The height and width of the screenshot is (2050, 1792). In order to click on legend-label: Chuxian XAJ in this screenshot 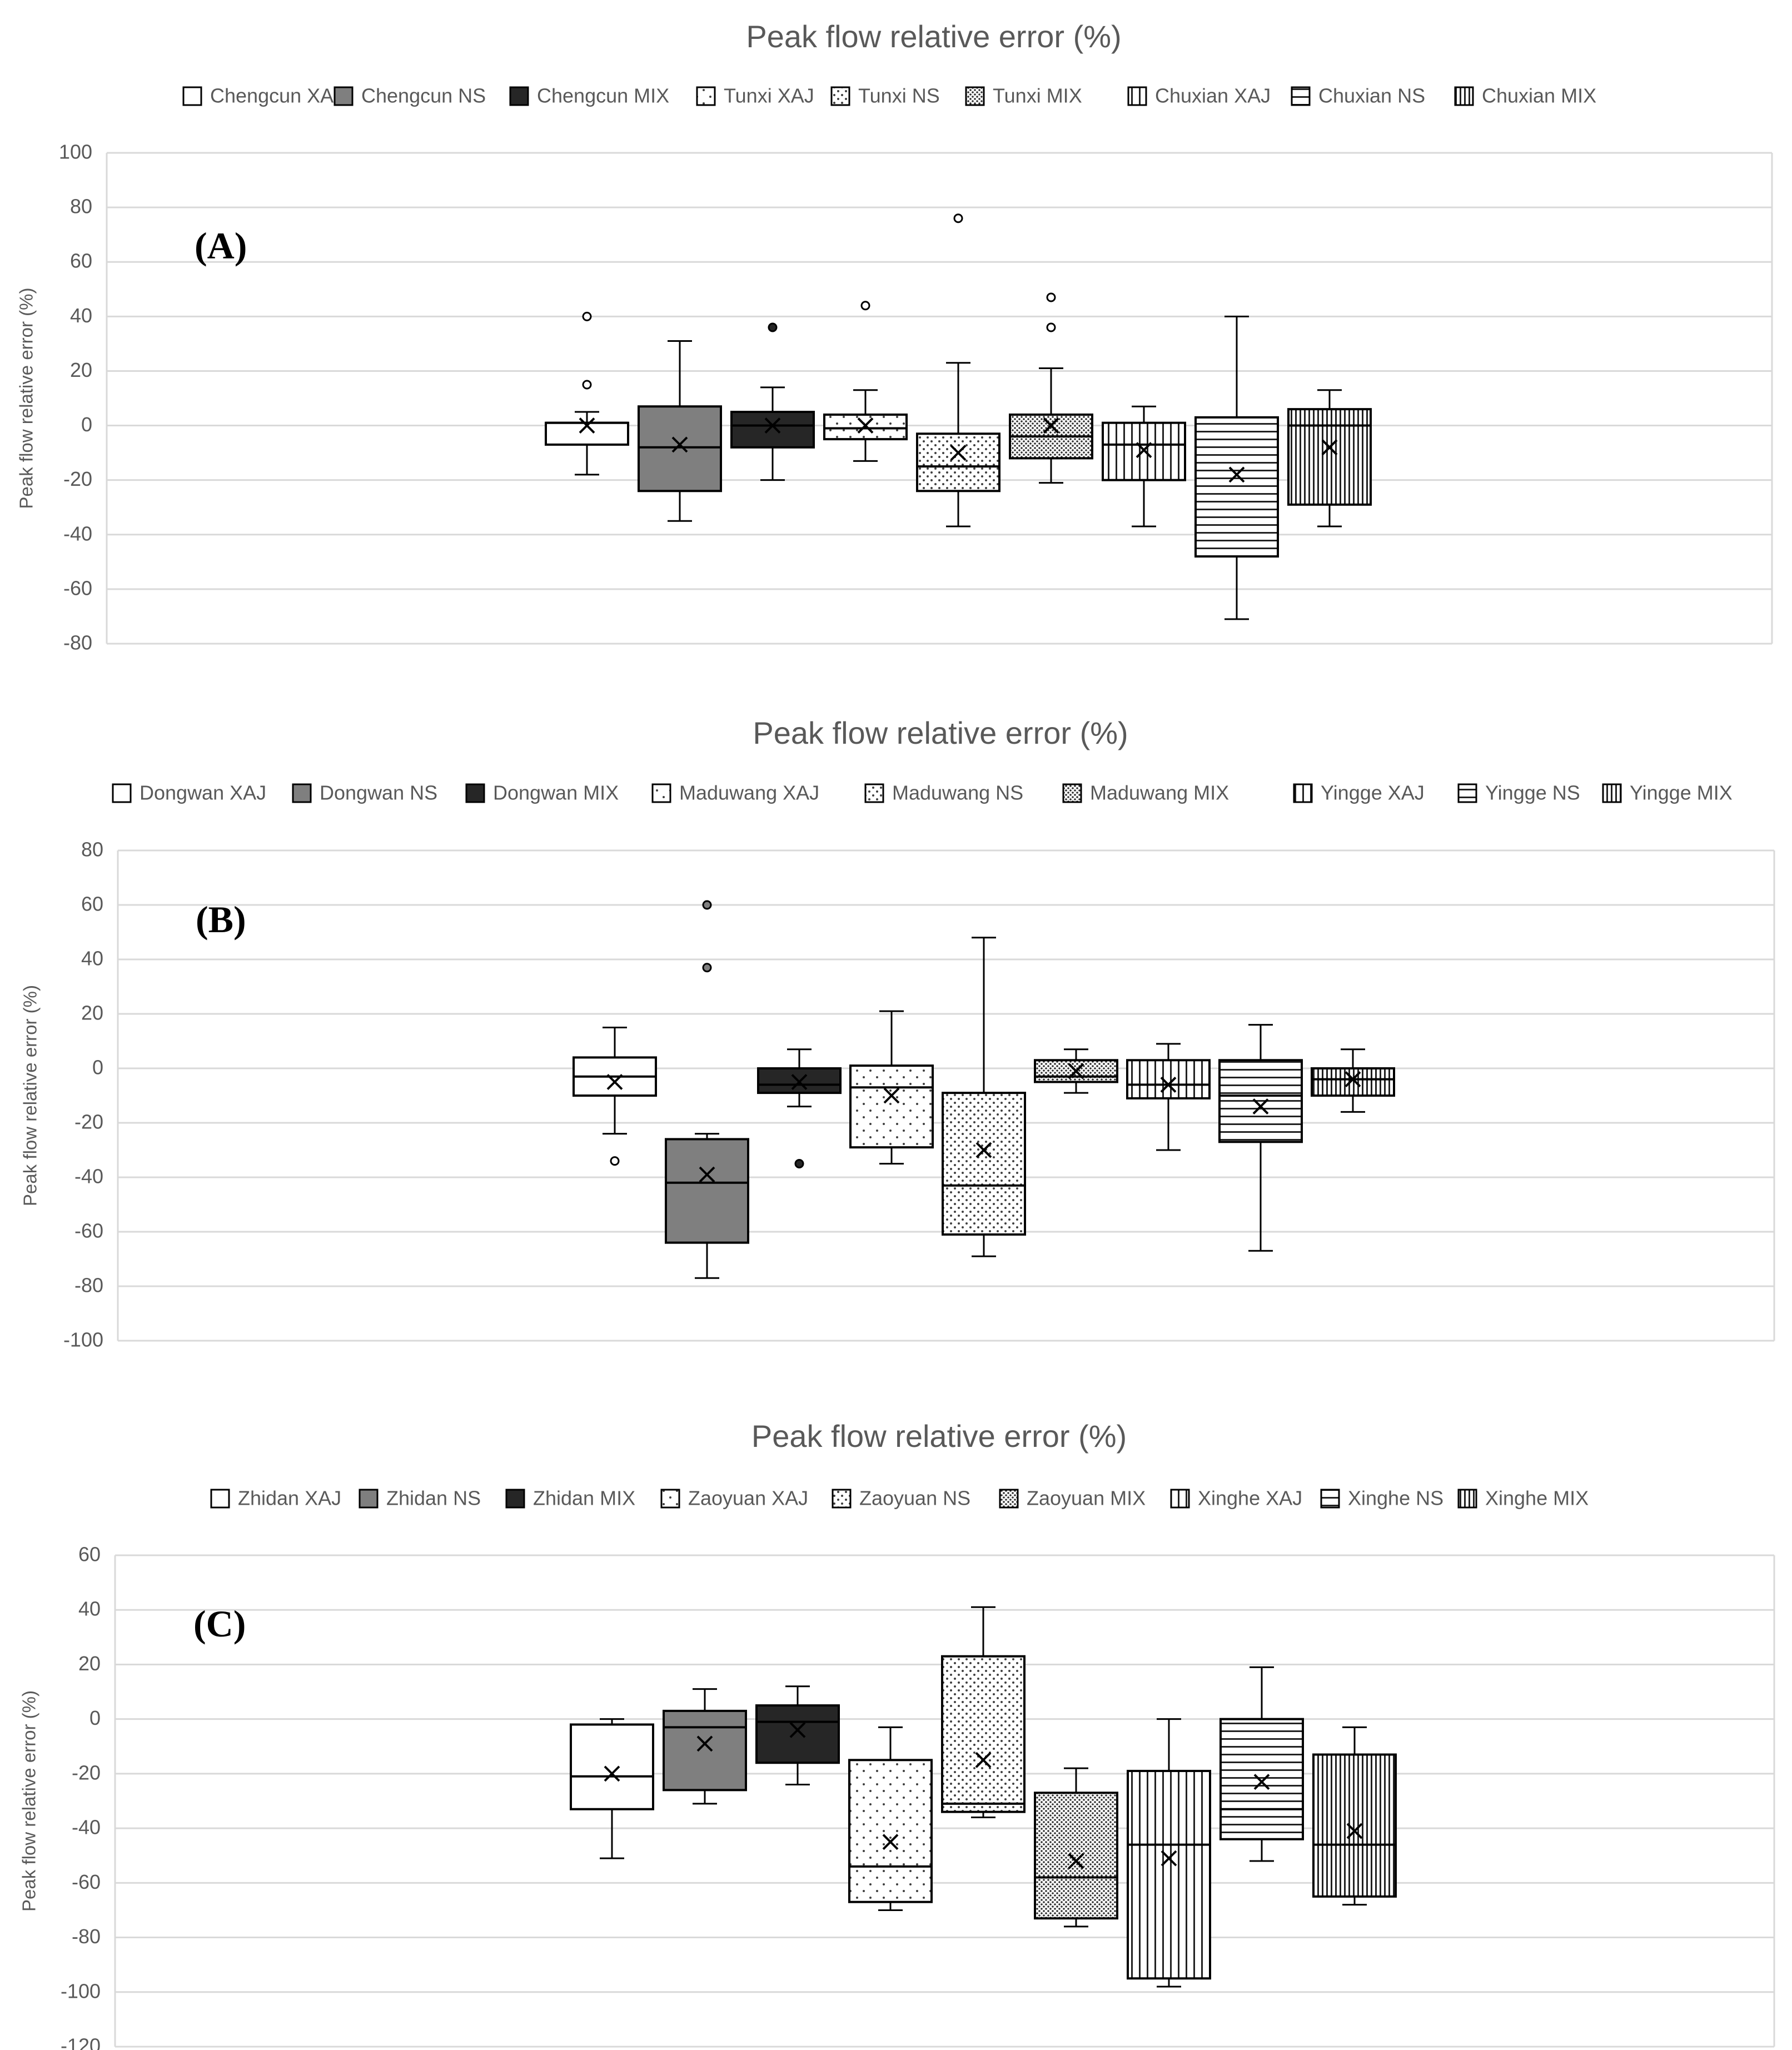, I will do `click(1213, 95)`.